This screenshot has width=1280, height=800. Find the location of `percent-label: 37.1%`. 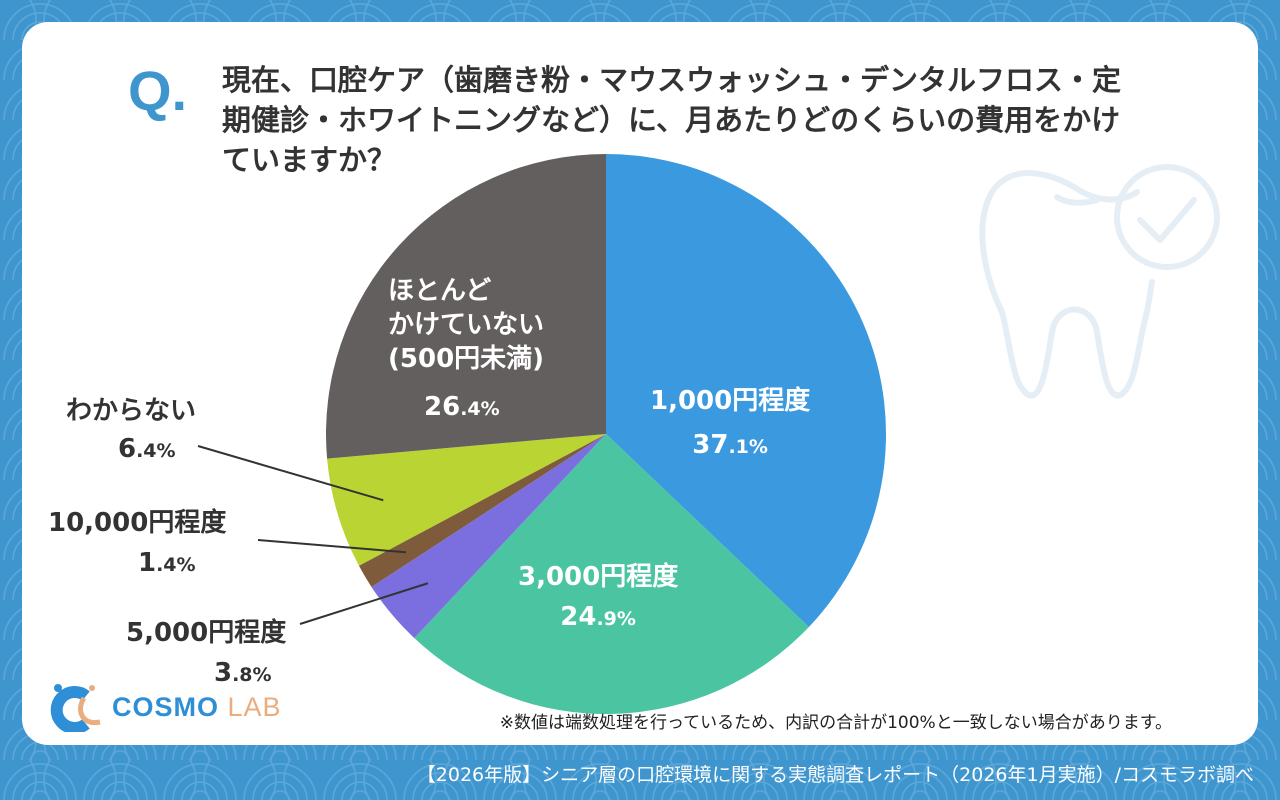

percent-label: 37.1% is located at coordinates (730, 445).